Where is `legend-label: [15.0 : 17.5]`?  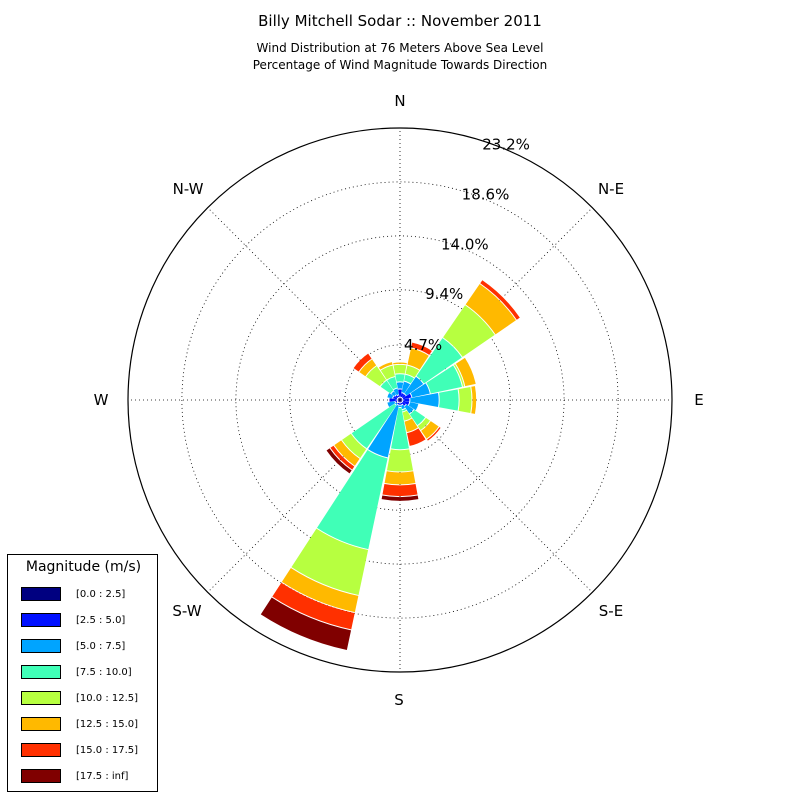
legend-label: [15.0 : 17.5] is located at coordinates (107, 750).